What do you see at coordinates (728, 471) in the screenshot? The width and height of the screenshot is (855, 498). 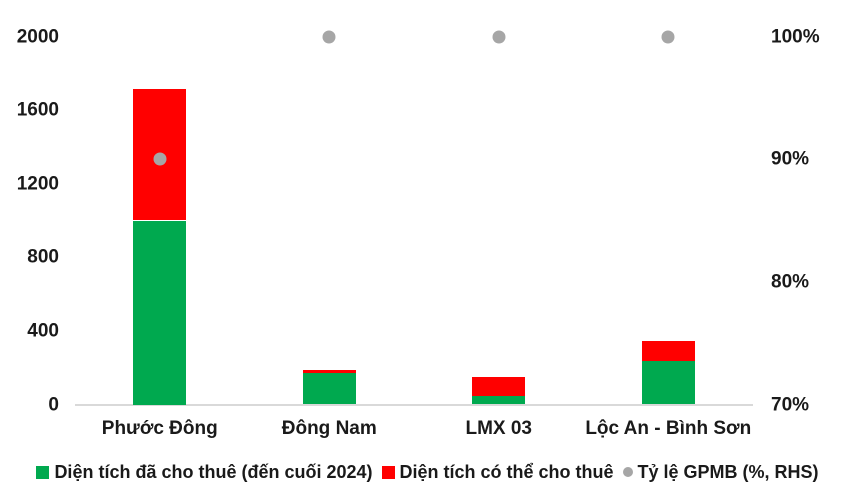 I see `legend-label-gpmb: Tỷ lệ GPMB (%, RHS)` at bounding box center [728, 471].